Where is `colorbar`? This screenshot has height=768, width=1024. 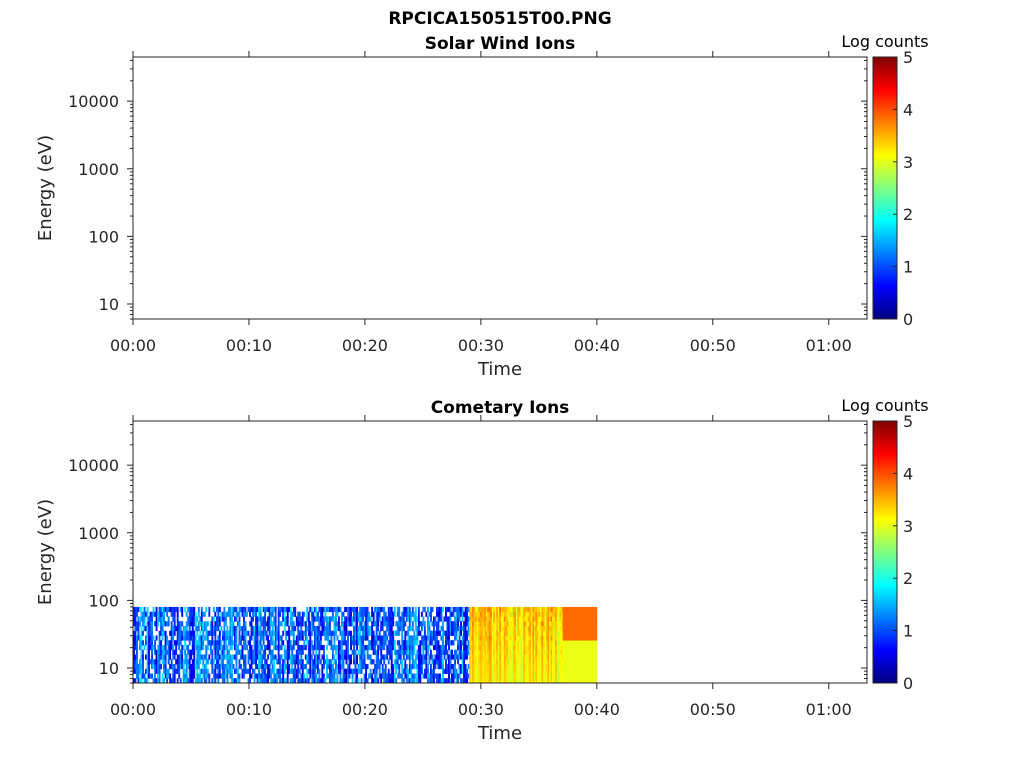 colorbar is located at coordinates (885, 552).